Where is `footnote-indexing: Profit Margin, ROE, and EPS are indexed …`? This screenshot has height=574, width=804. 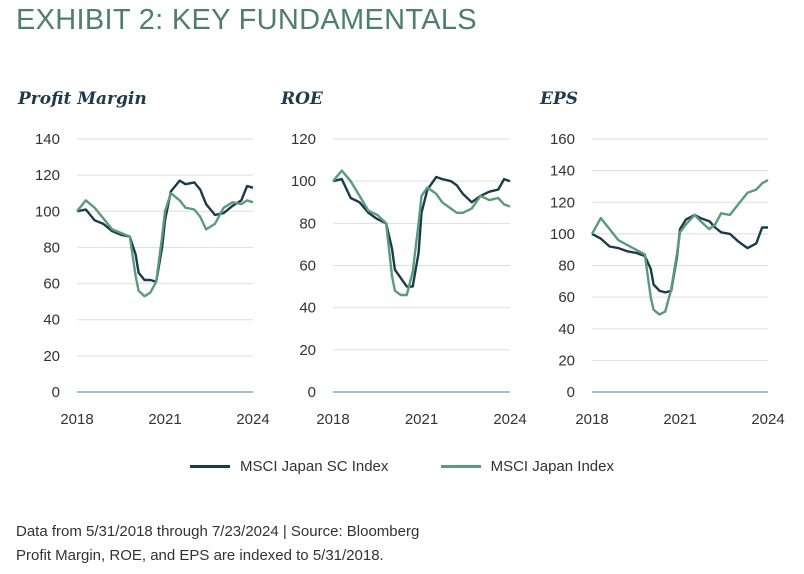
footnote-indexing: Profit Margin, ROE, and EPS are indexed … is located at coordinates (200, 555).